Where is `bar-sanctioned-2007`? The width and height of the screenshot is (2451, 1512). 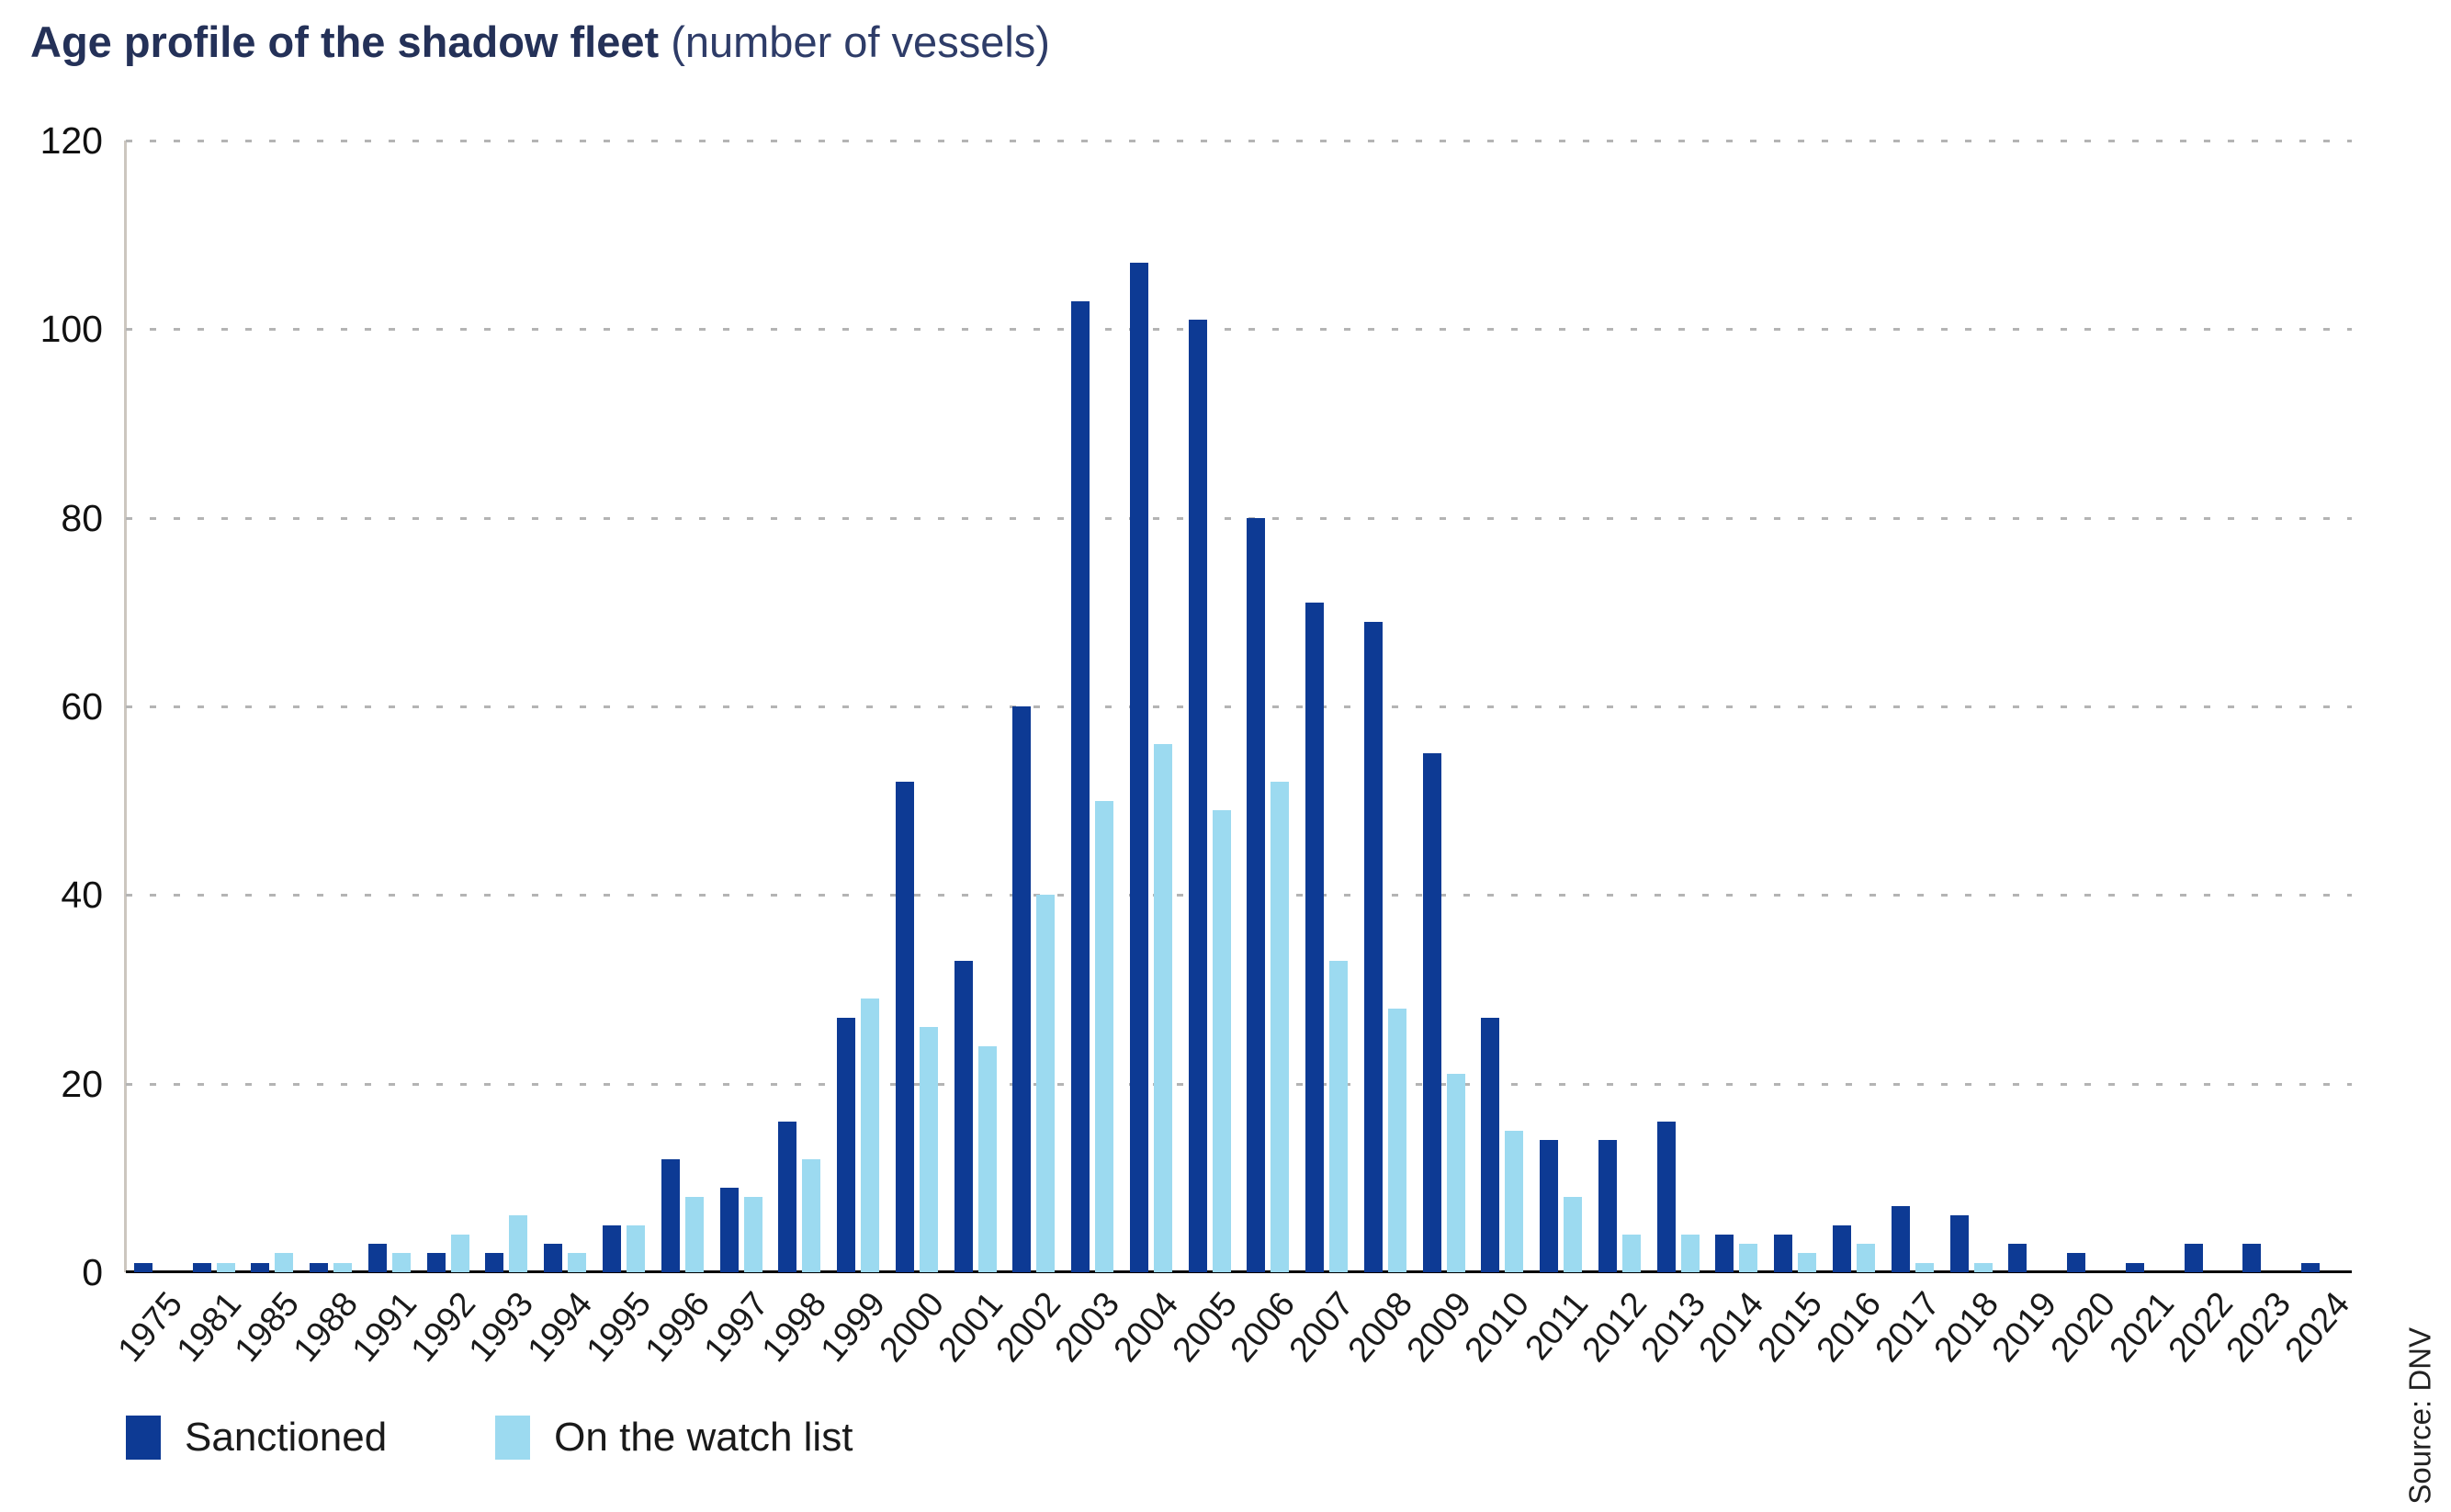 bar-sanctioned-2007 is located at coordinates (1315, 937).